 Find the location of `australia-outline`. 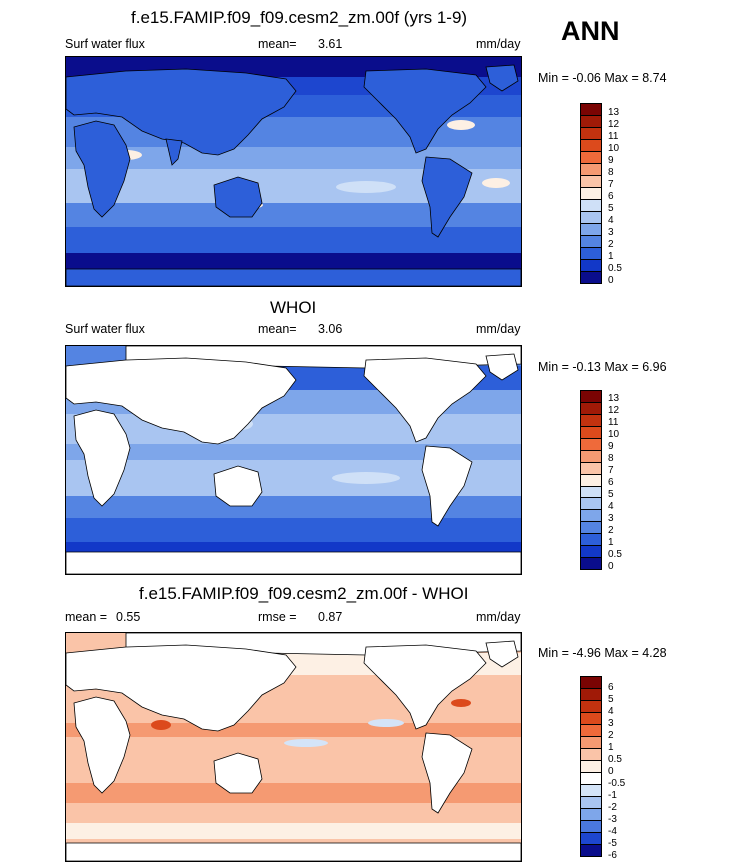

australia-outline is located at coordinates (238, 486).